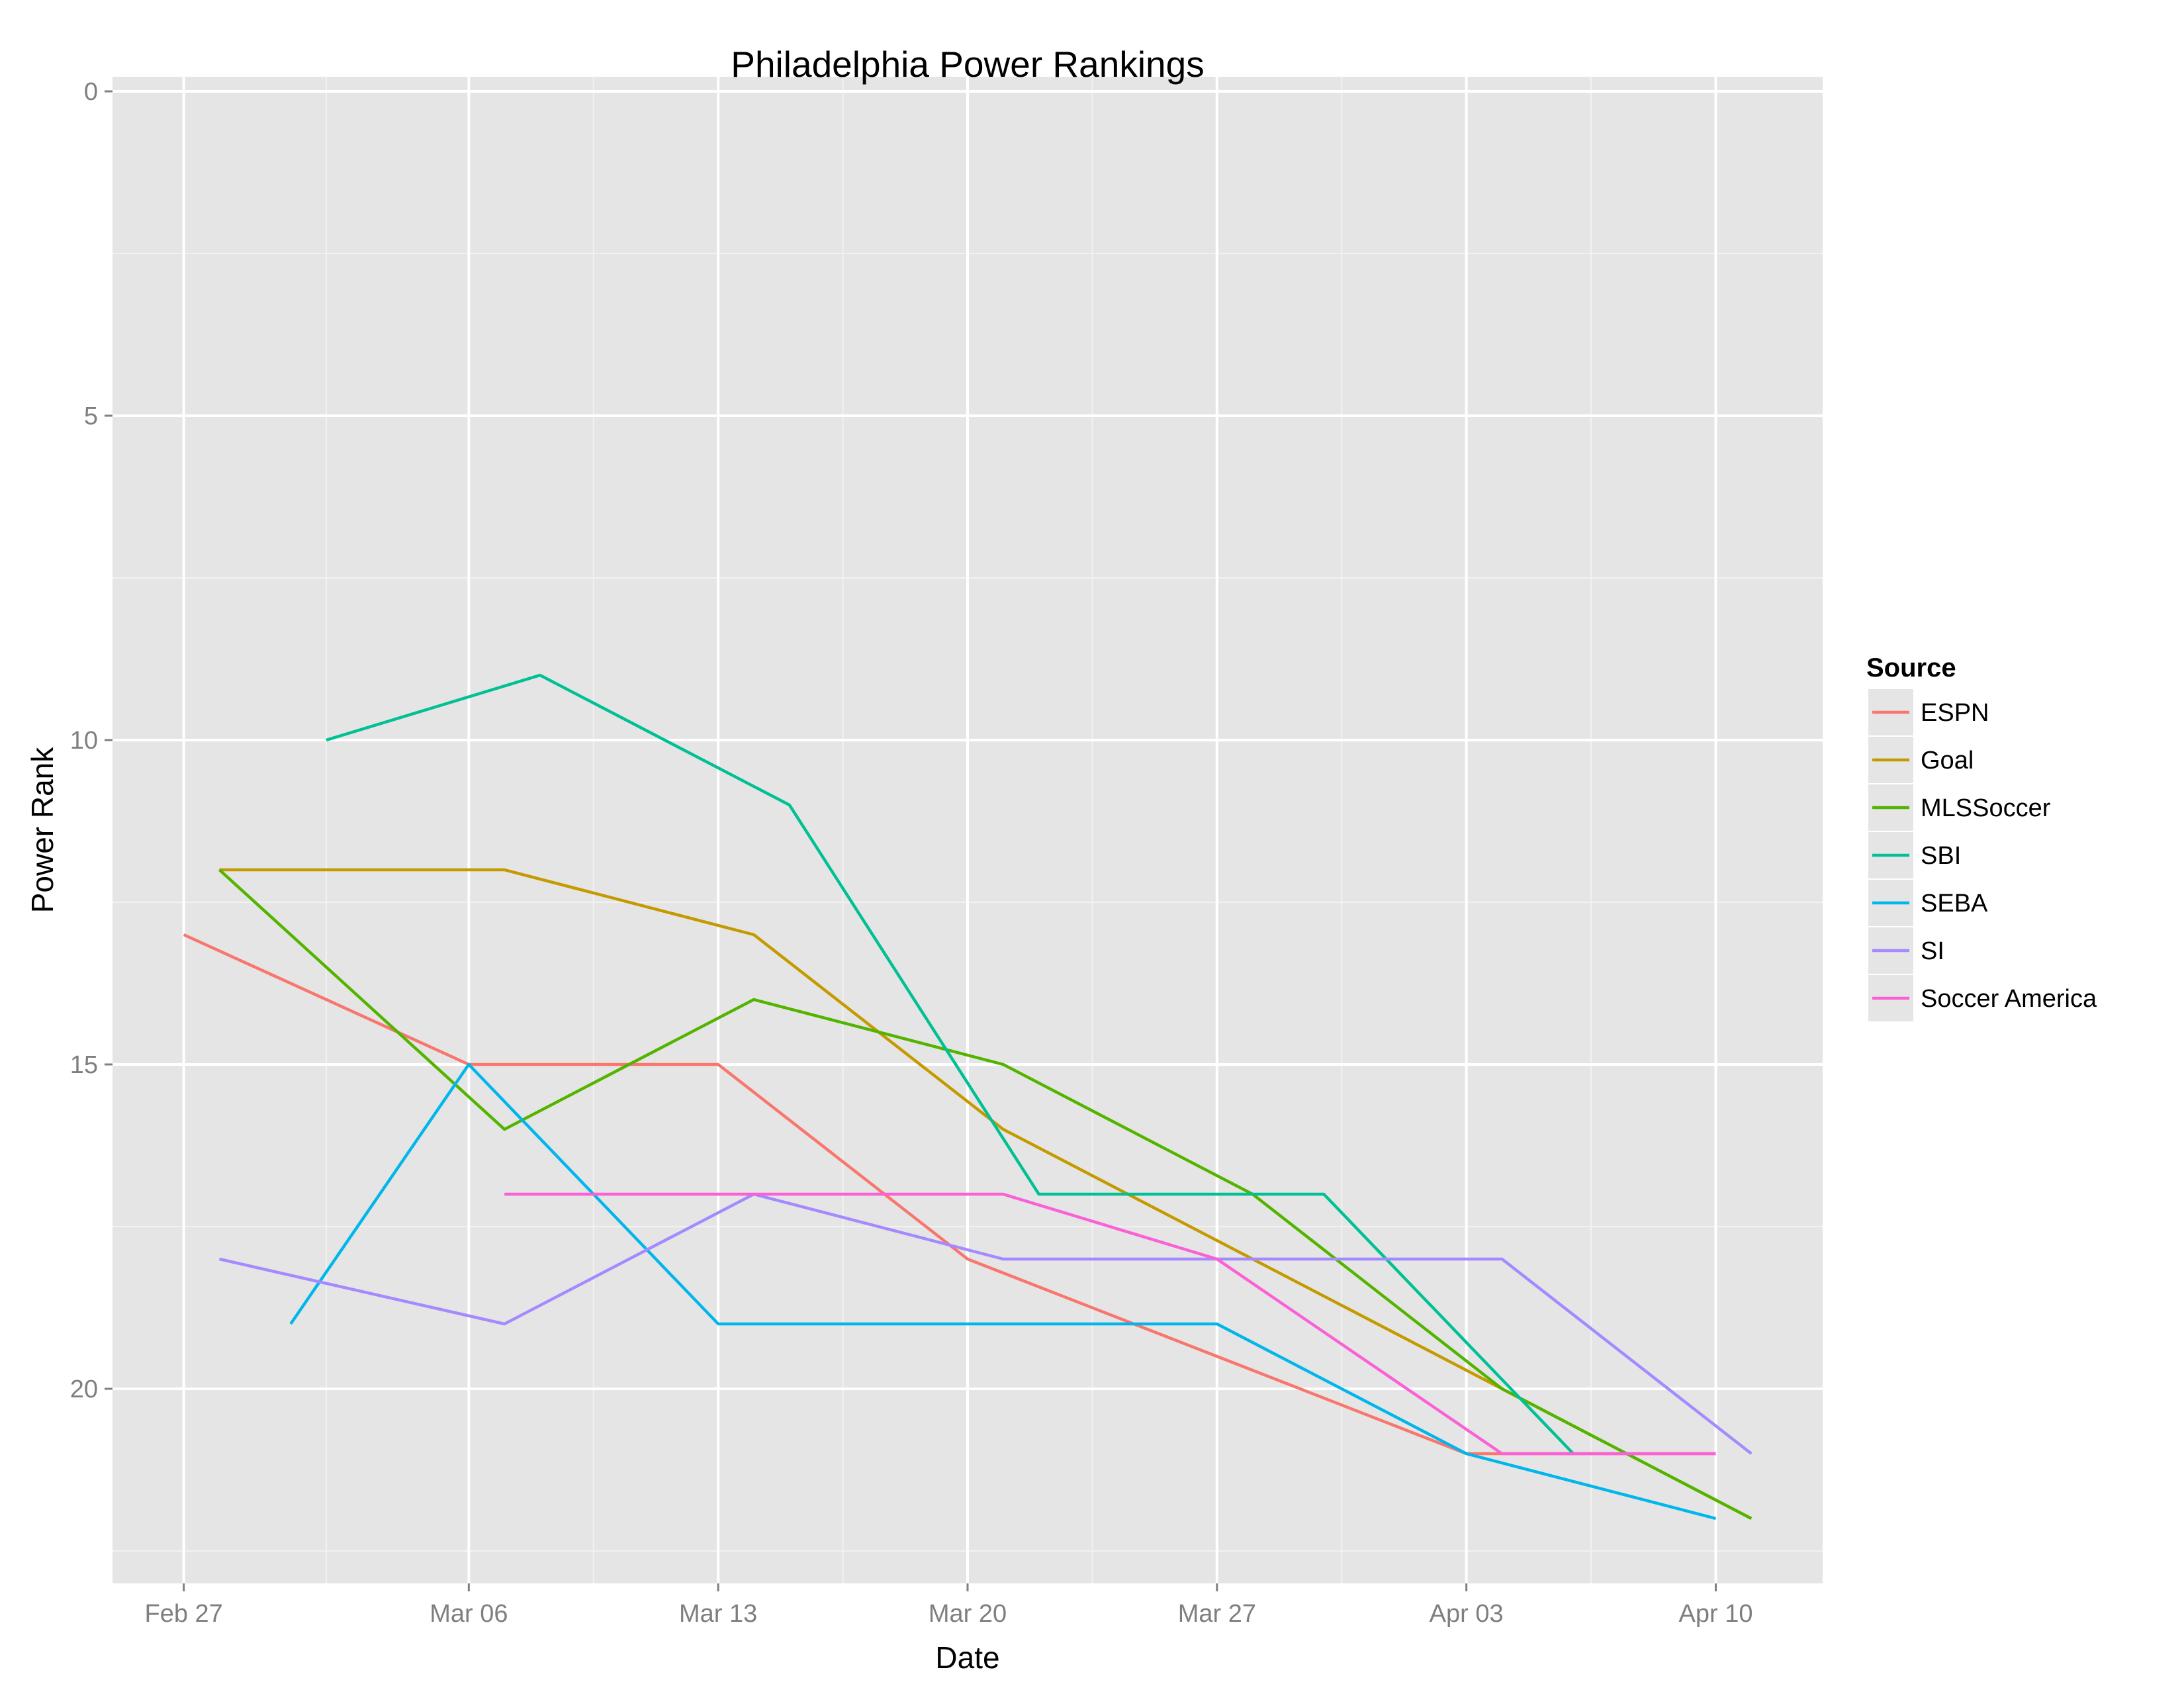 The height and width of the screenshot is (1688, 2184). Describe the element at coordinates (1954, 903) in the screenshot. I see `legend-label-seba: SEBA` at that location.